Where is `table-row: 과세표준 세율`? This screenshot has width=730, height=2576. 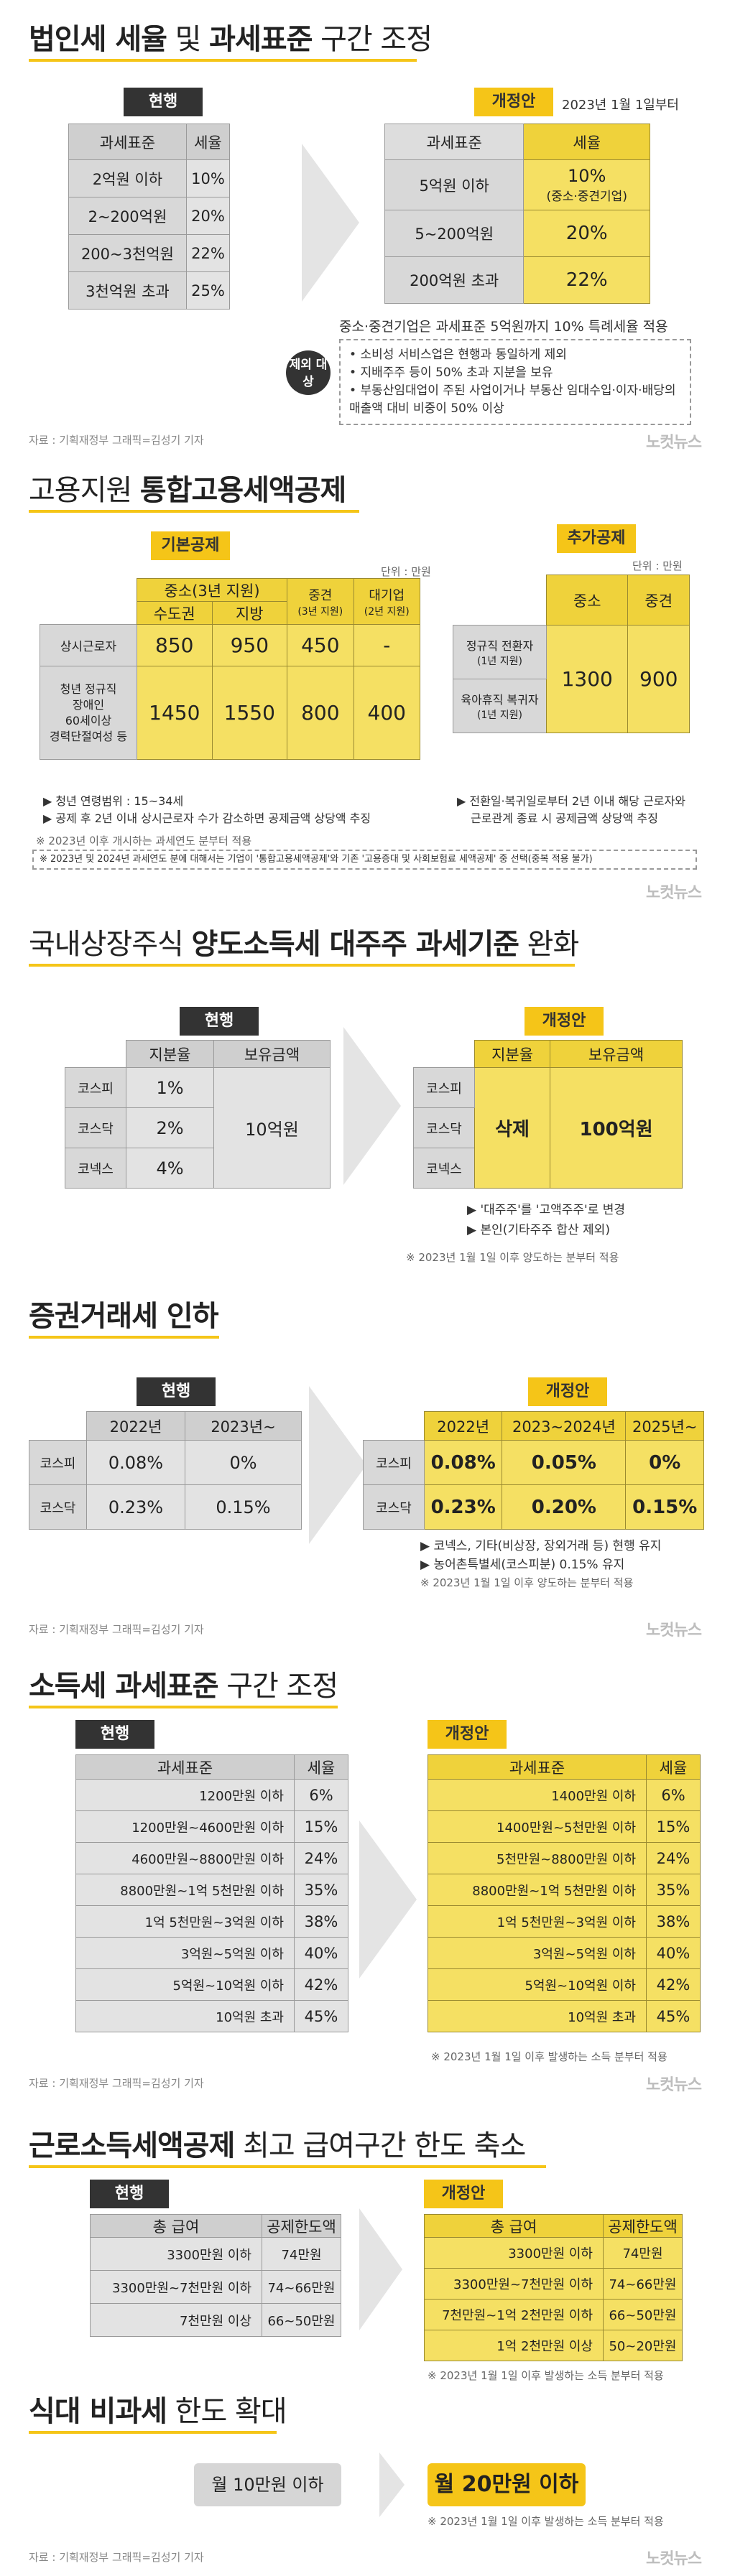
table-row: 과세표준 세율 is located at coordinates (211, 1767).